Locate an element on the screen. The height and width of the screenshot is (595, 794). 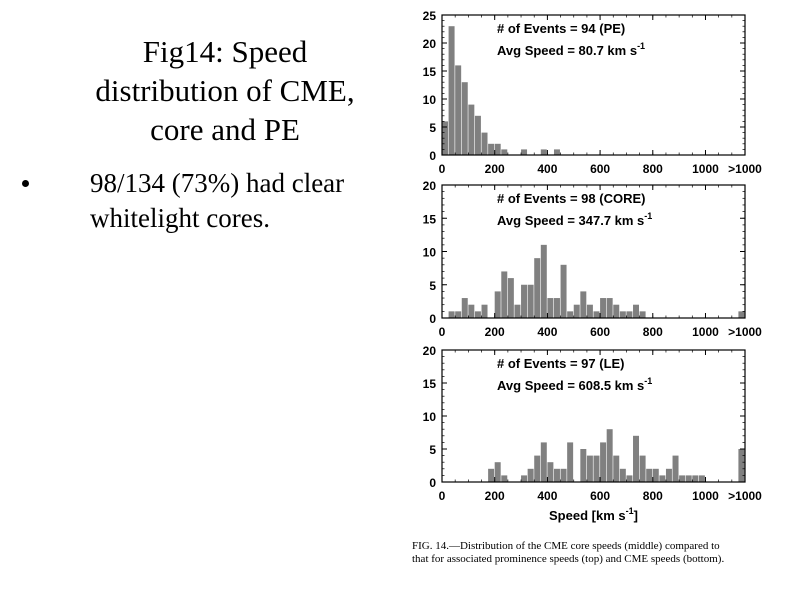
title-line: distribution of CME, is located at coordinates (225, 90).